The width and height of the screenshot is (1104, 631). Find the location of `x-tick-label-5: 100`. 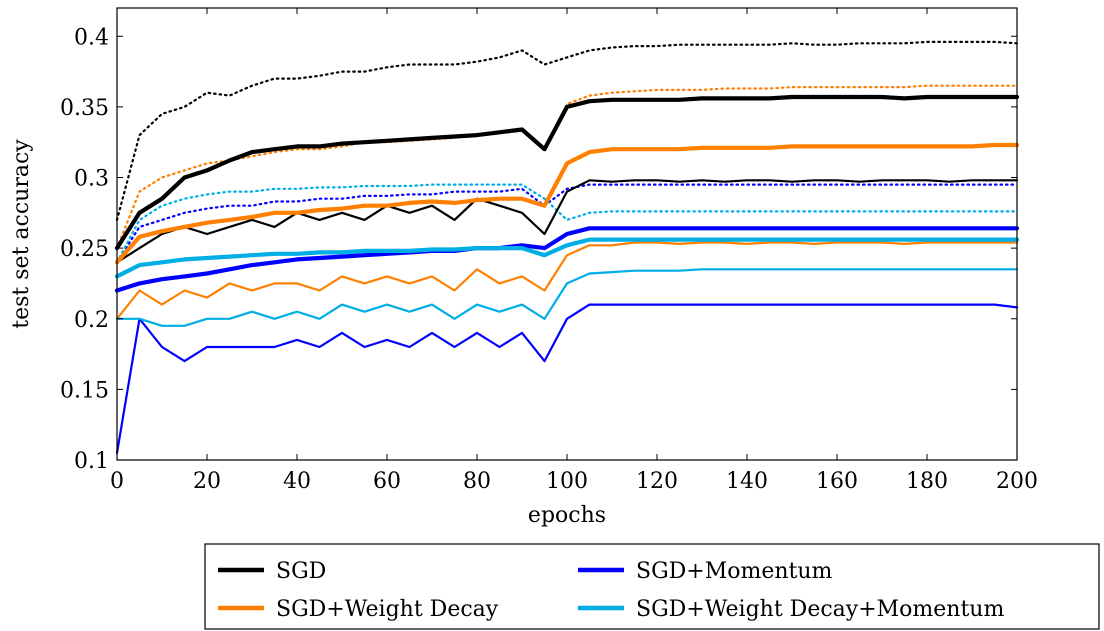

x-tick-label-5: 100 is located at coordinates (567, 481).